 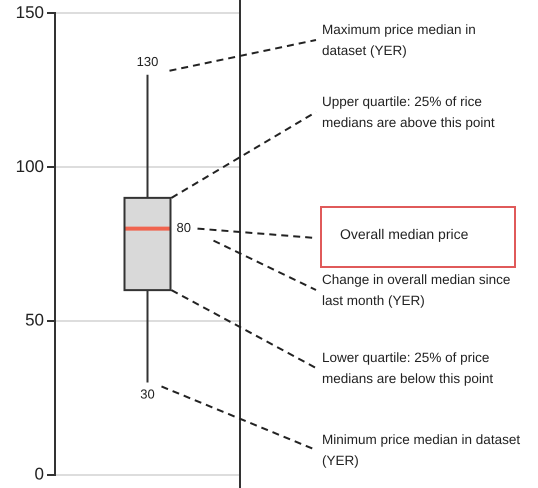 I want to click on y-tick-label: 0, so click(x=39, y=474).